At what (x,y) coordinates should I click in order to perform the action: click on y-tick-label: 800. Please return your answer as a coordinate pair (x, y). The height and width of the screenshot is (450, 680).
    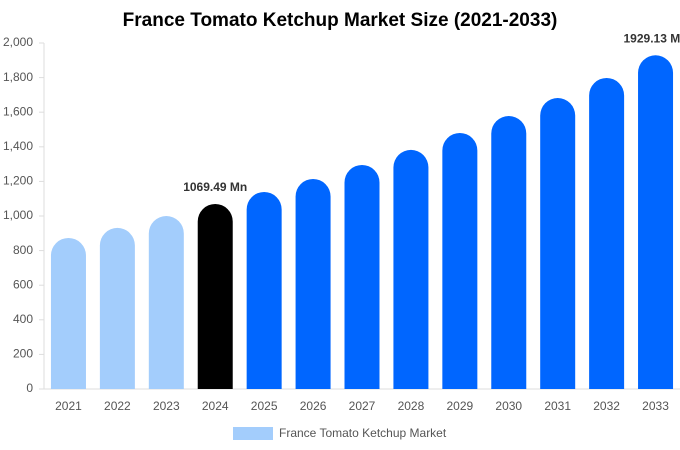
    Looking at the image, I should click on (23, 250).